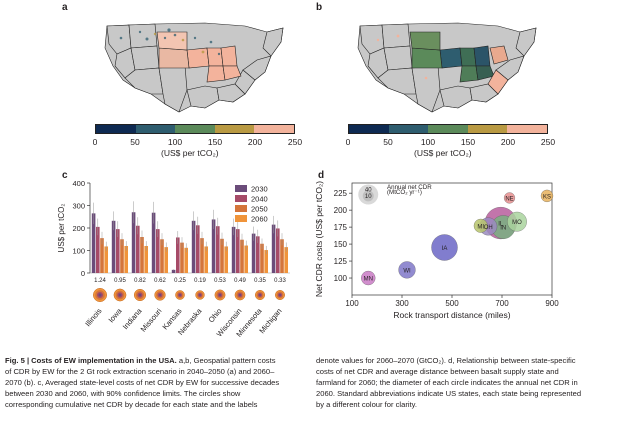  I want to click on legend-circle-small, so click(368, 196).